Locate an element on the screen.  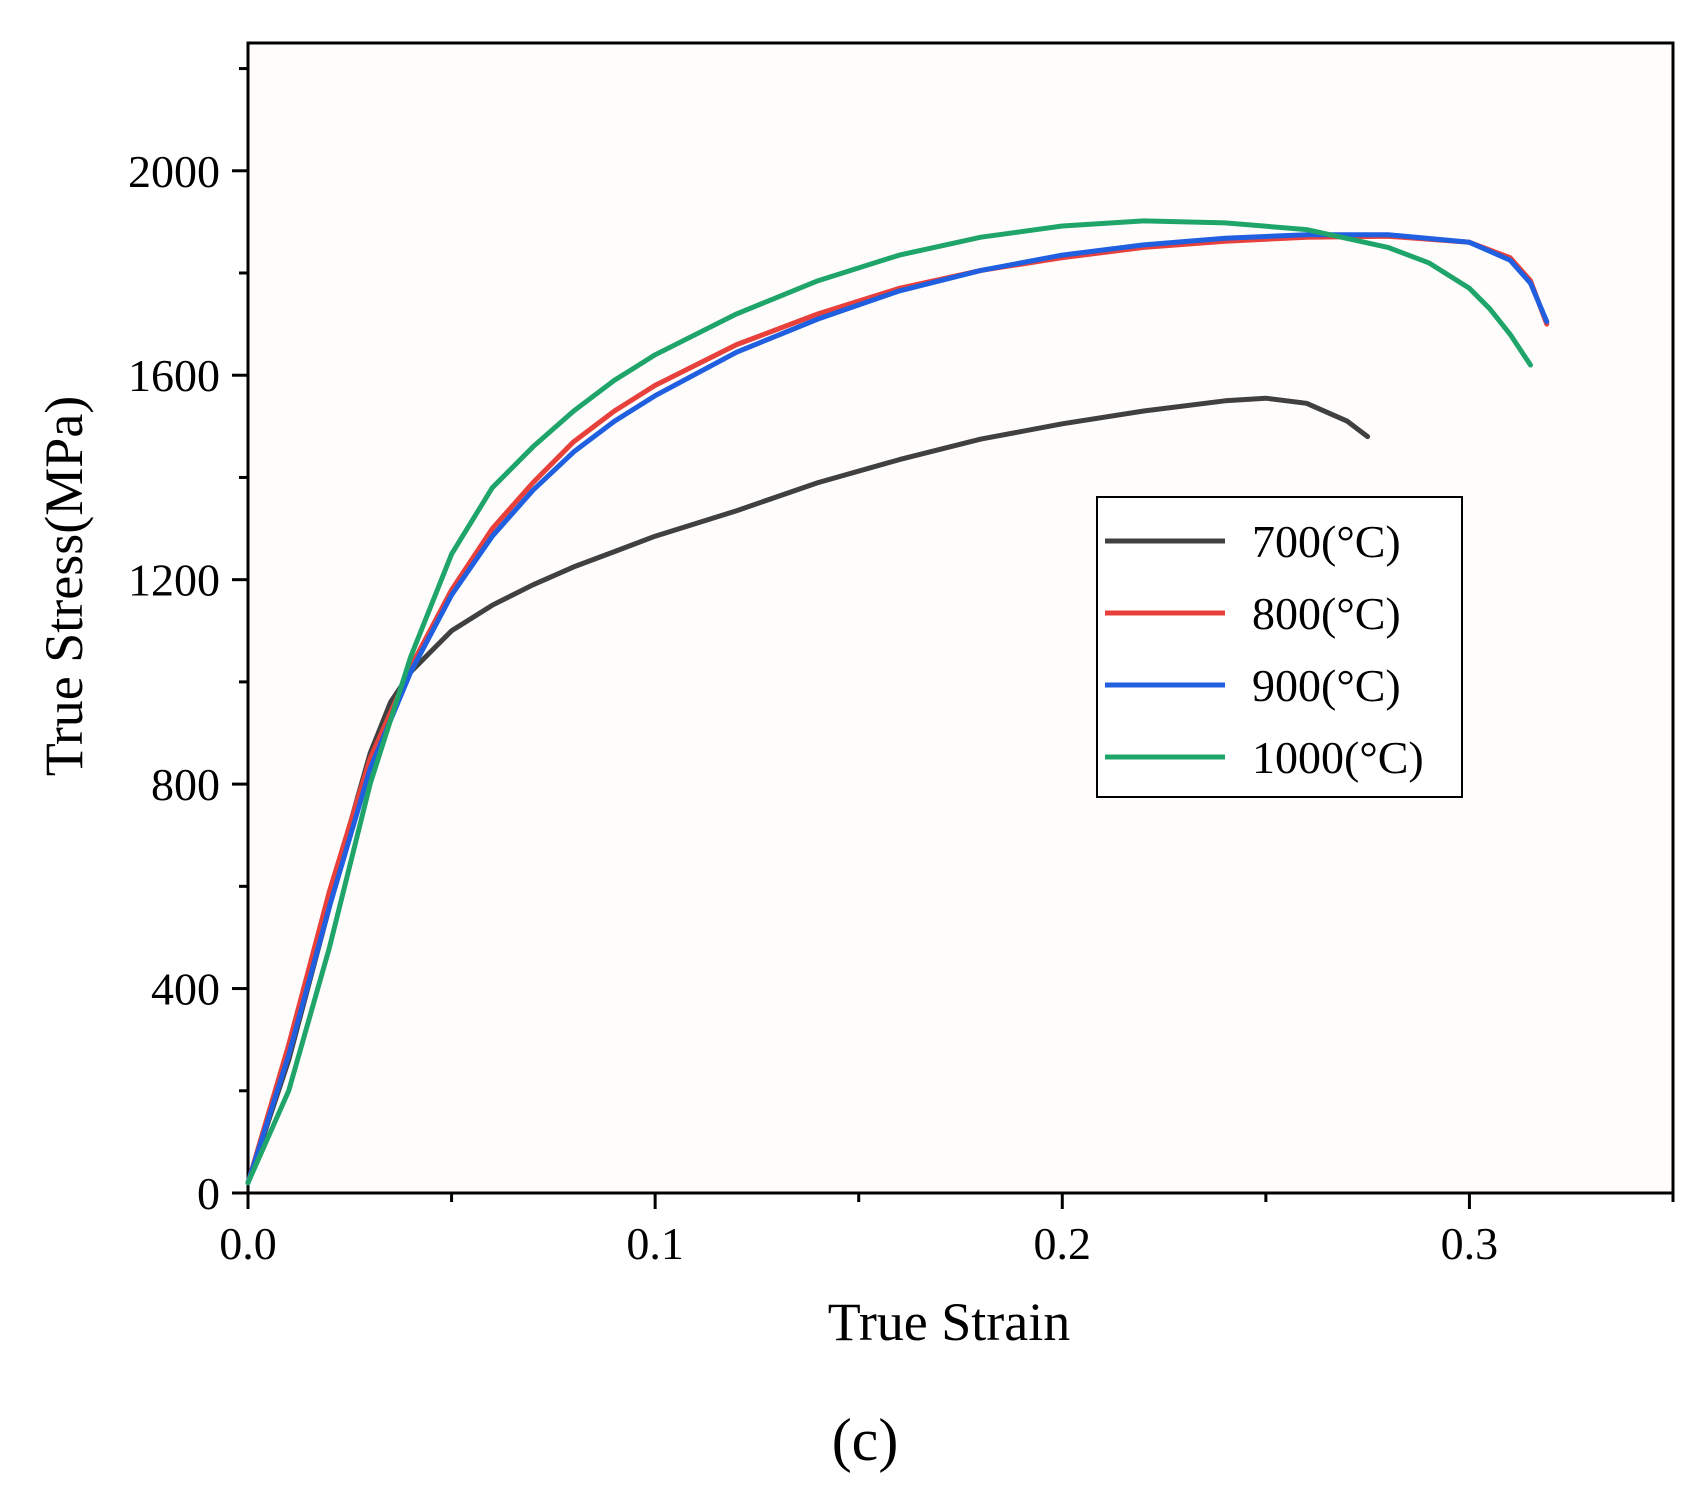
x-tick-label: 0.3 is located at coordinates (1470, 1243).